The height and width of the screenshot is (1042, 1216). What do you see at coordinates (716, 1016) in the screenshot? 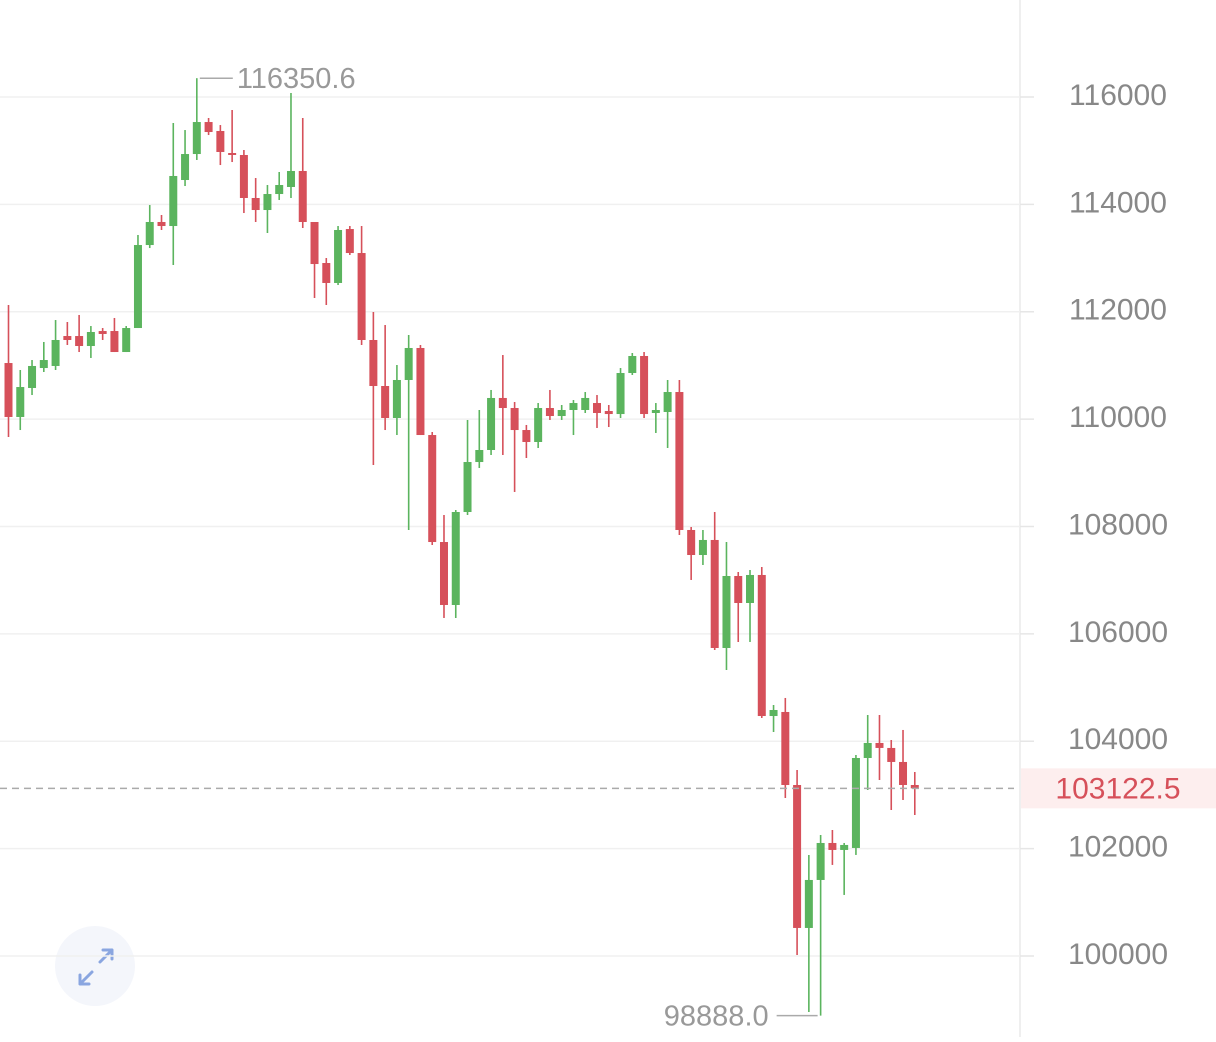
I see `min-label: 98888.0` at bounding box center [716, 1016].